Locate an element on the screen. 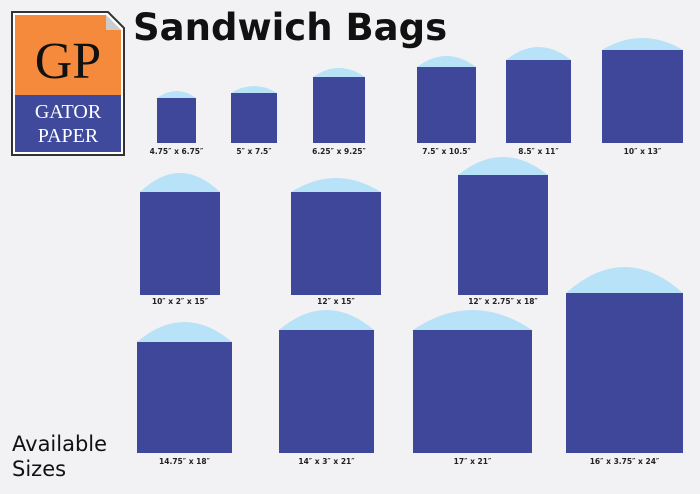 This screenshot has width=700, height=494. logo-fold is located at coordinates (113, 22).